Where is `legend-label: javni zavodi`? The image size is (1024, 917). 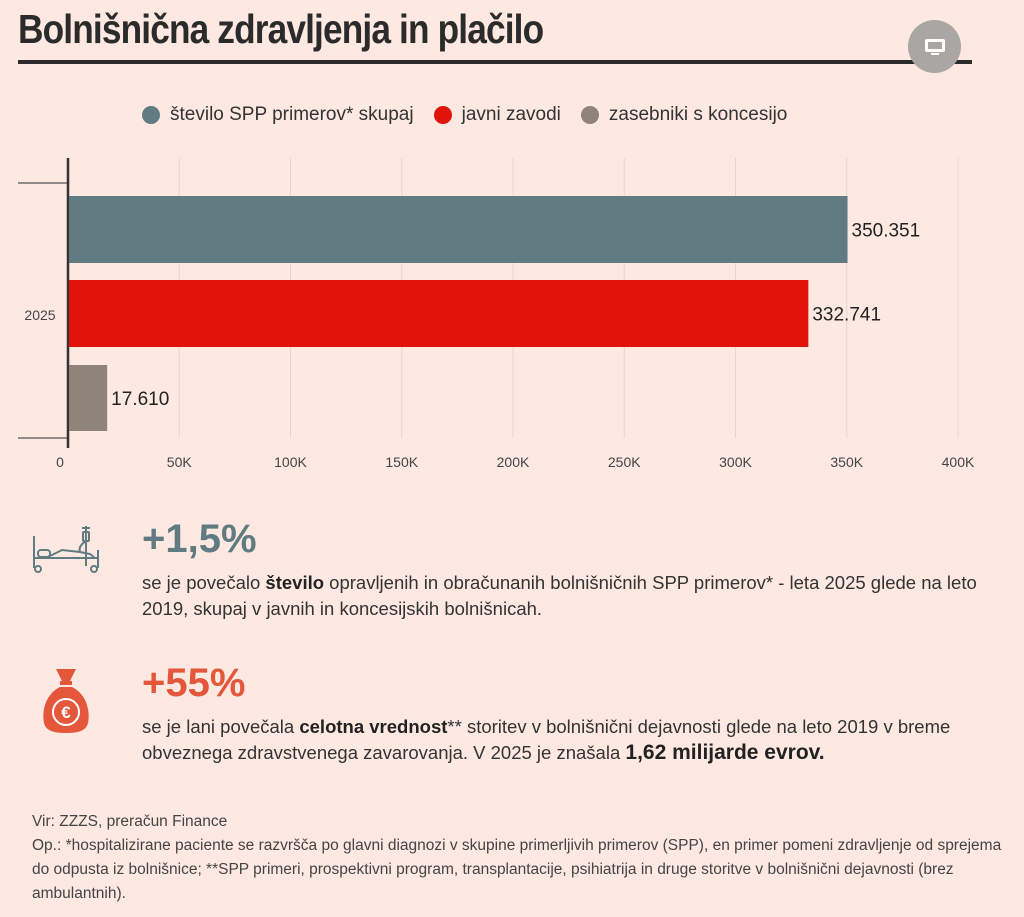
legend-label: javni zavodi is located at coordinates (511, 114).